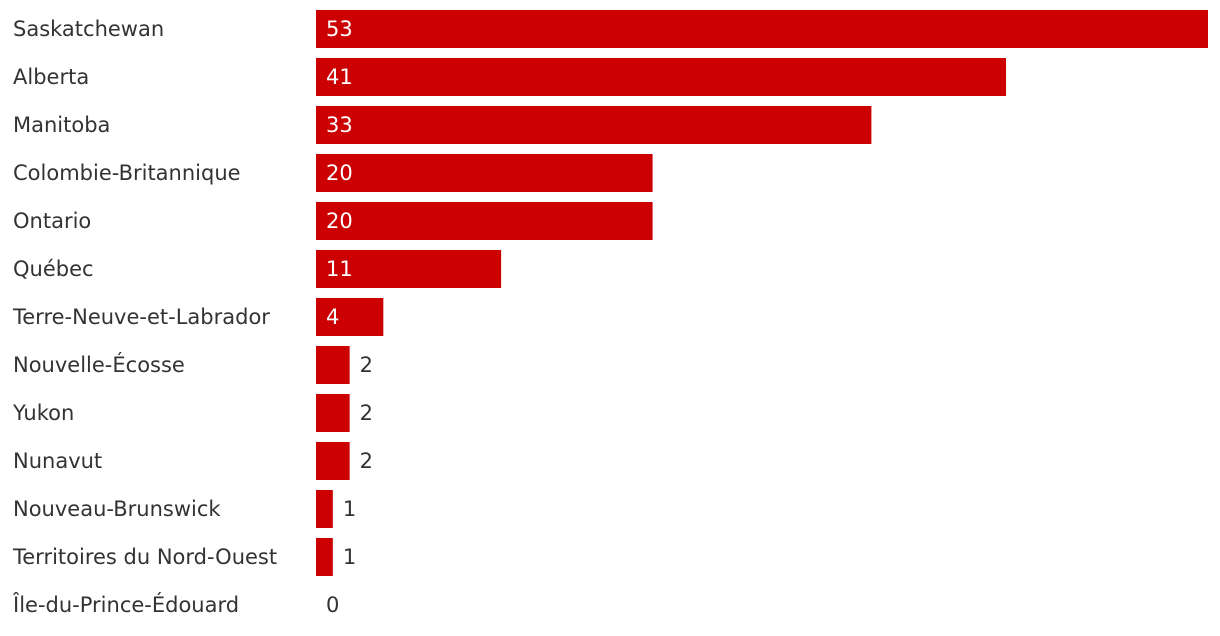 Image resolution: width=1220 pixels, height=636 pixels. I want to click on category-label: Saskatchewan, so click(88, 29).